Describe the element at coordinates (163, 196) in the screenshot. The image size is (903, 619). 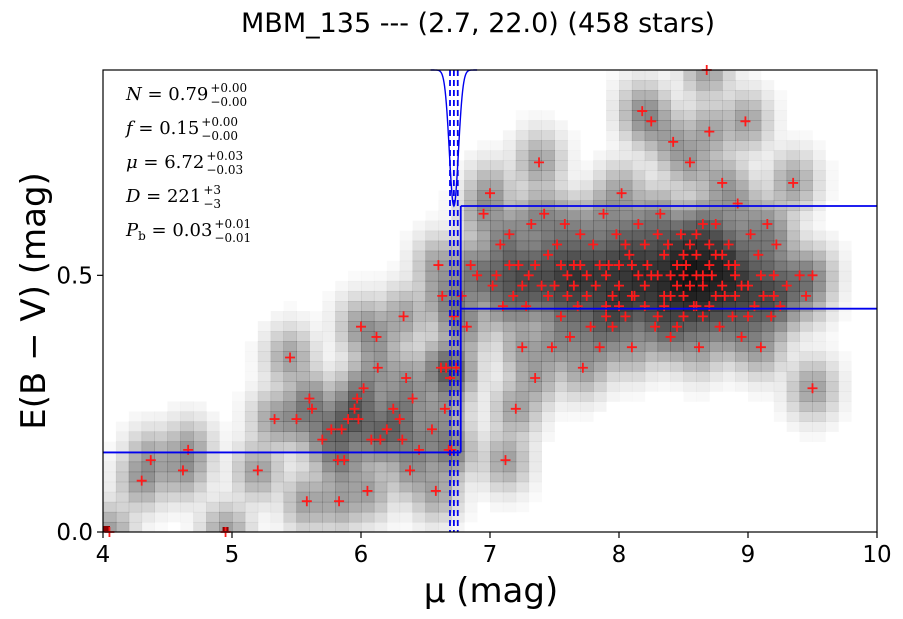
I see `fit-parameter: D = 221` at that location.